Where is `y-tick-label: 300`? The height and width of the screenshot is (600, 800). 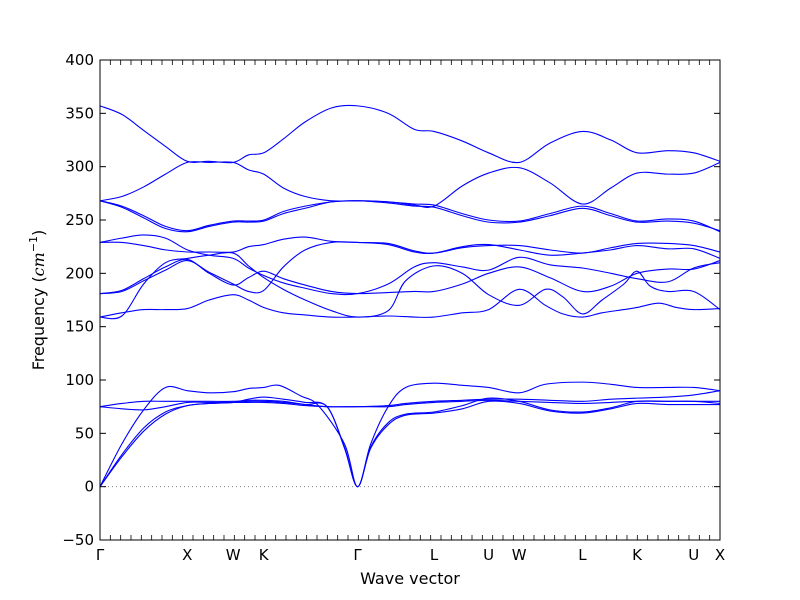
y-tick-label: 300 is located at coordinates (79, 167).